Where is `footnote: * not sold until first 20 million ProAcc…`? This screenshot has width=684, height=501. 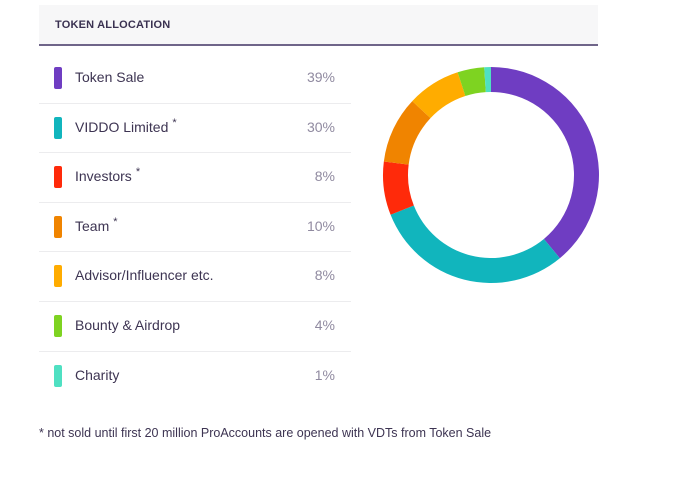
footnote: * not sold until first 20 million ProAcc… is located at coordinates (265, 433).